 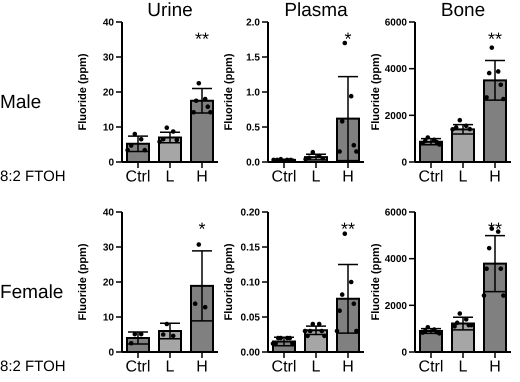 What do you see at coordinates (253, 128) in the screenshot?
I see `y-tick-label: 0.5` at bounding box center [253, 128].